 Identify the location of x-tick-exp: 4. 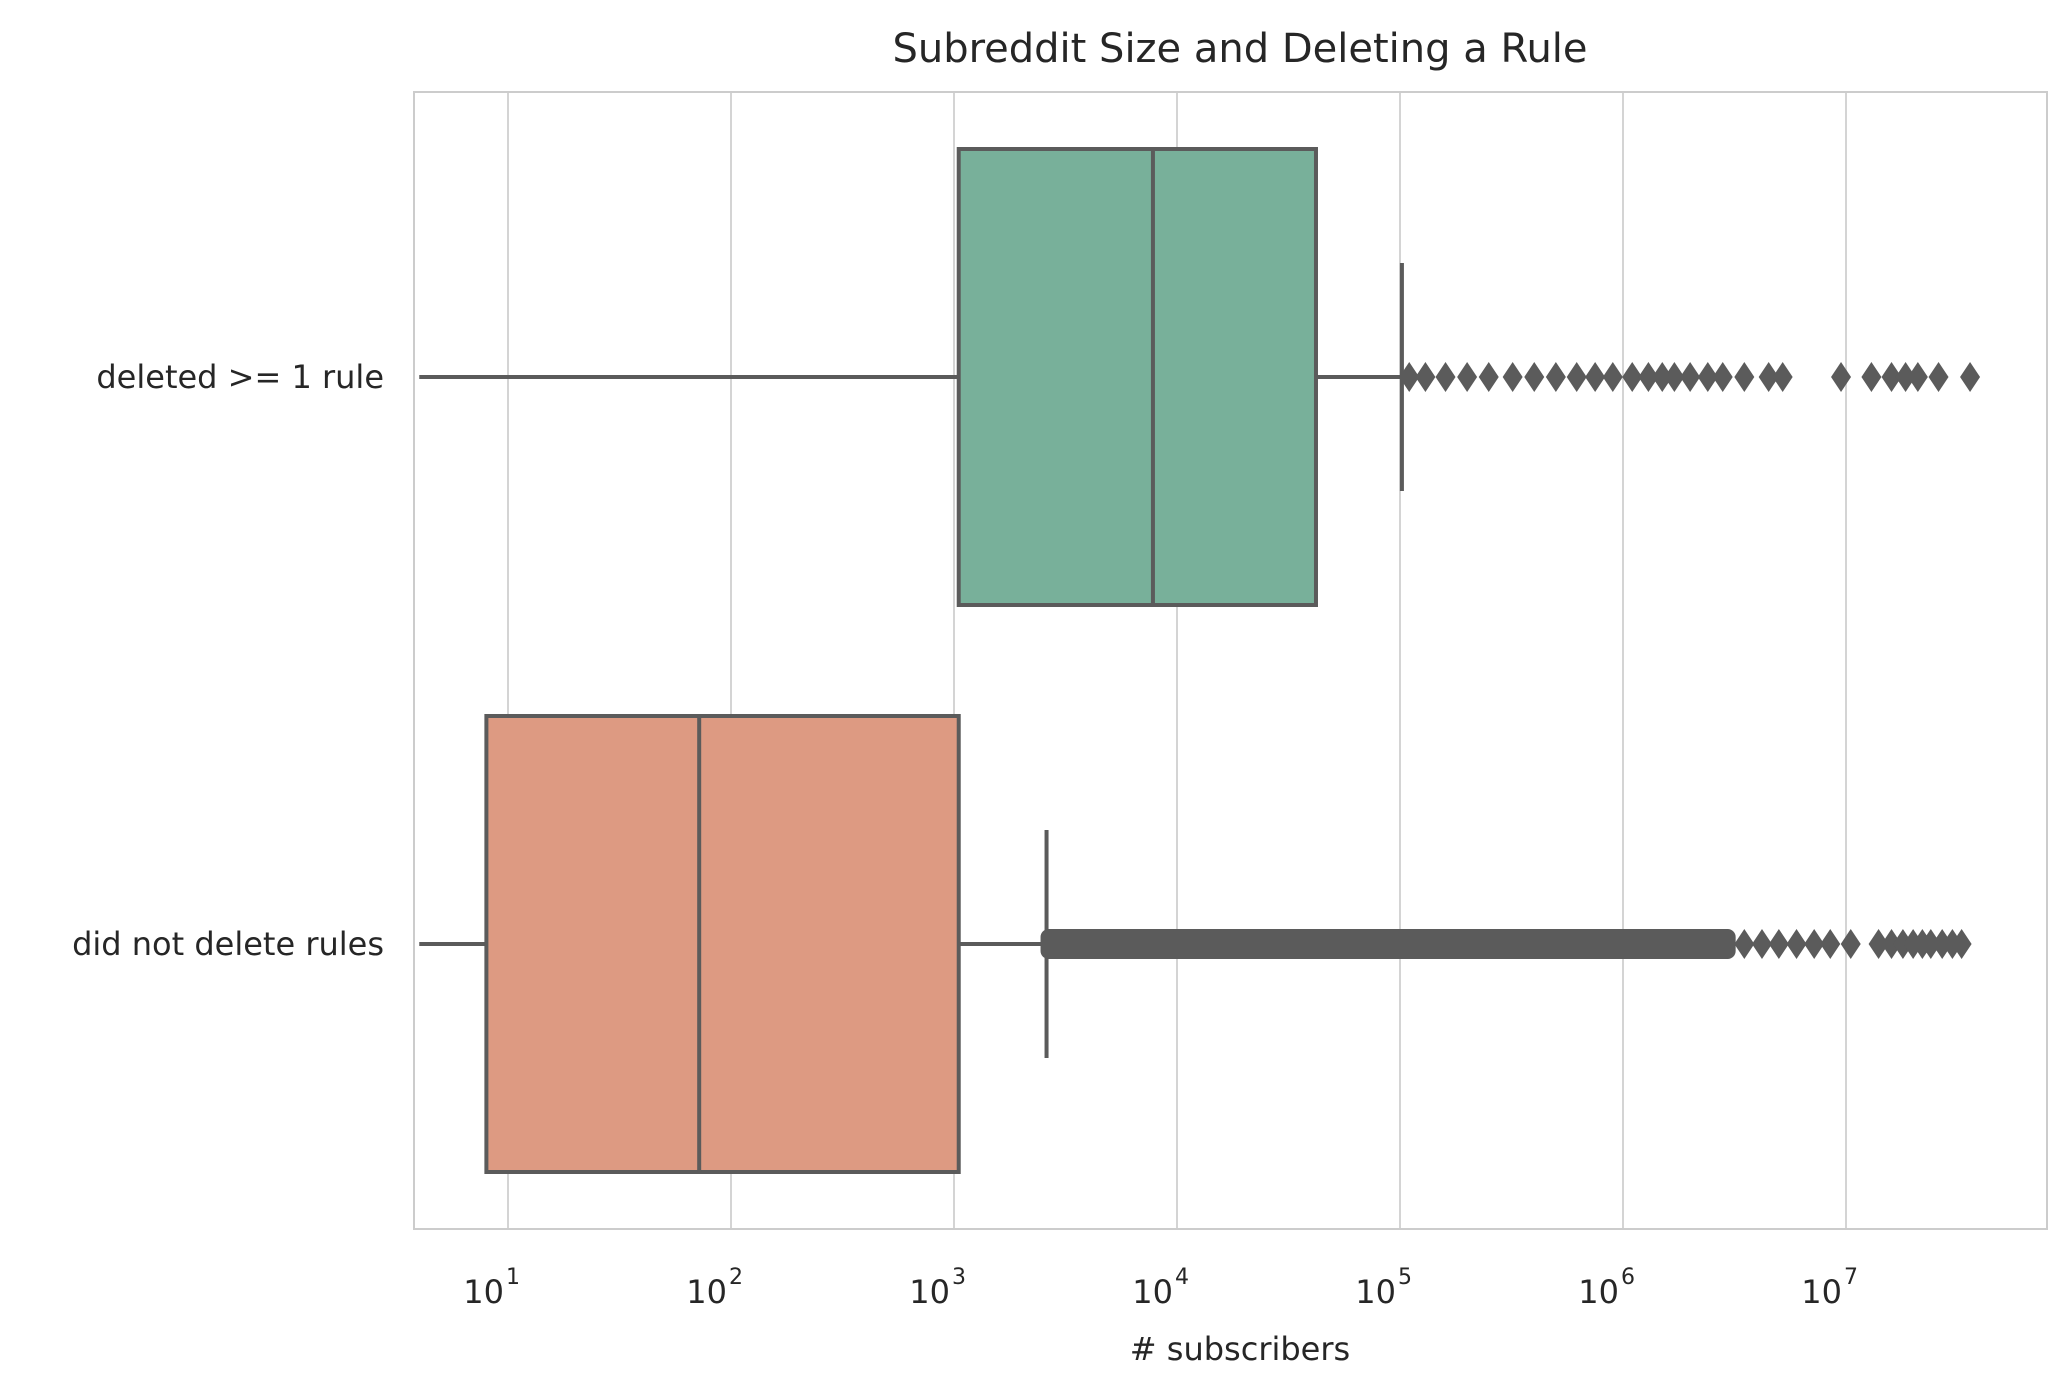
(1182, 1277).